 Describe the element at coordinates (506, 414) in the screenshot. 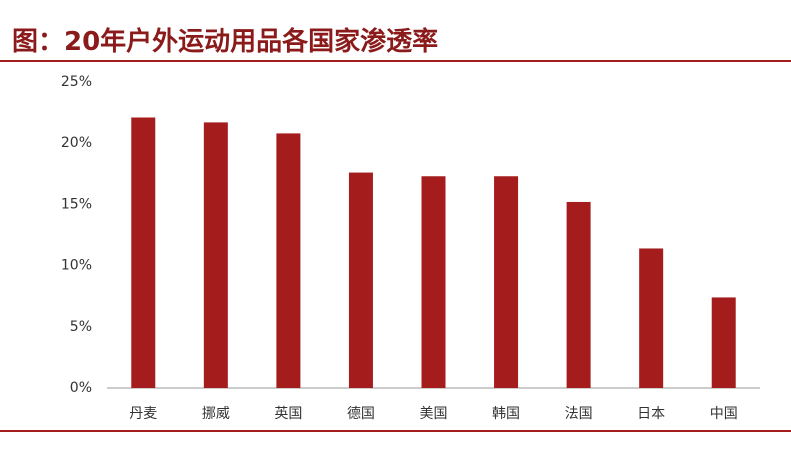

I see `x-tick-label: 韩国` at that location.